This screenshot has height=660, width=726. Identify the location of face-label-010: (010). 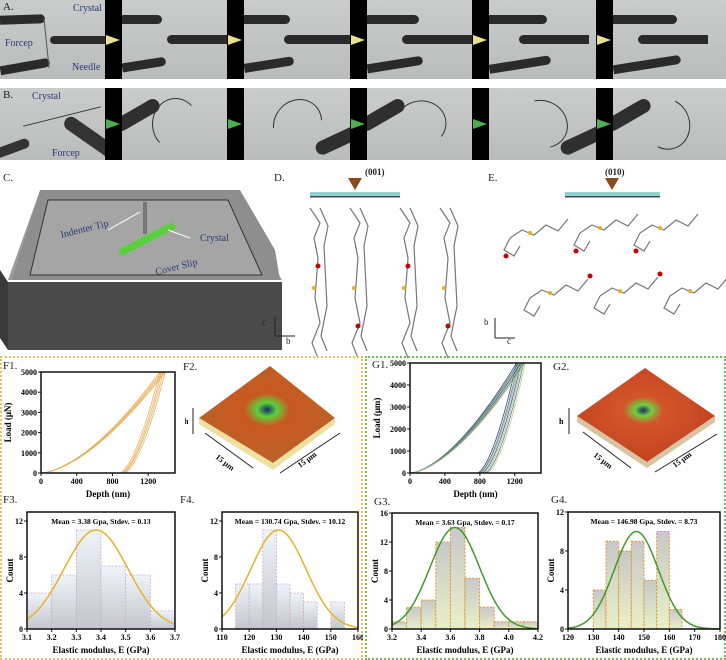
(615, 172).